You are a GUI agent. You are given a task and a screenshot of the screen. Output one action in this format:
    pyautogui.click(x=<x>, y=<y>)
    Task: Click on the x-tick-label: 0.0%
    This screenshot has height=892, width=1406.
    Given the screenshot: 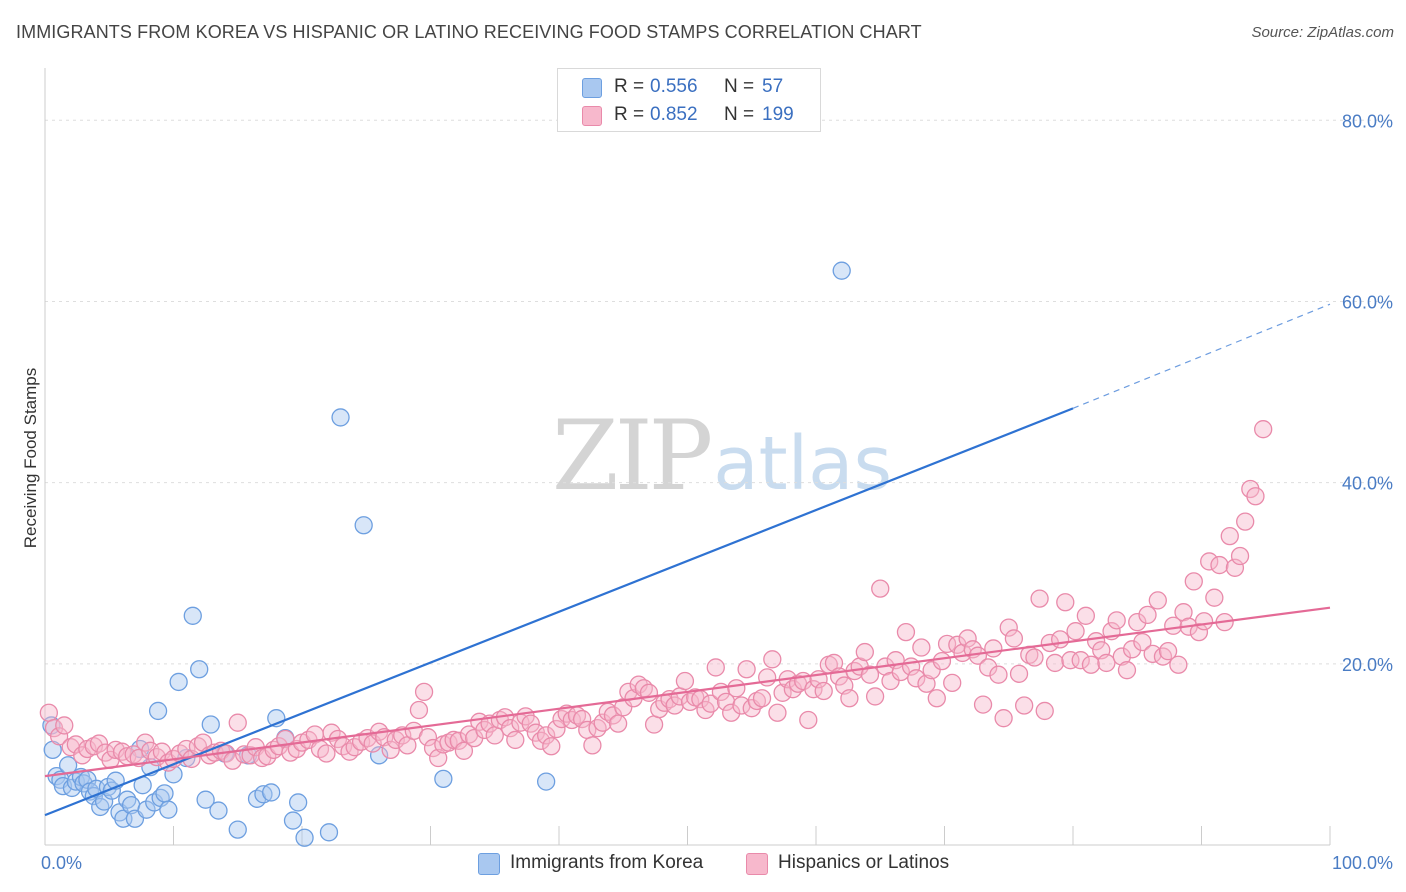 What is the action you would take?
    pyautogui.click(x=61, y=863)
    